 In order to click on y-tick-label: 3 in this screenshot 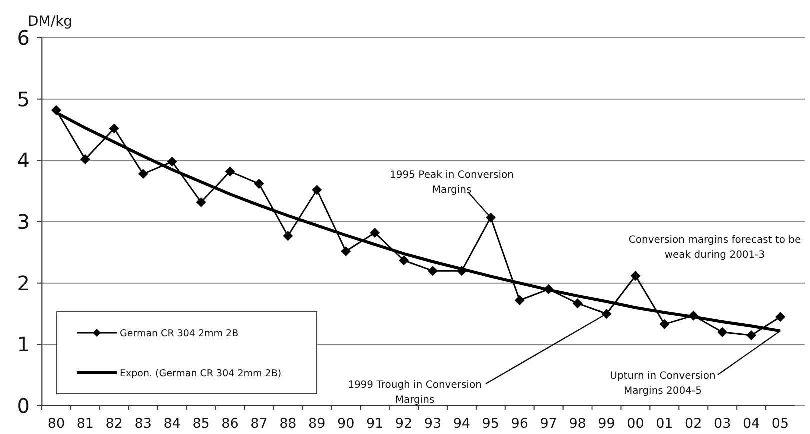, I will do `click(23, 222)`.